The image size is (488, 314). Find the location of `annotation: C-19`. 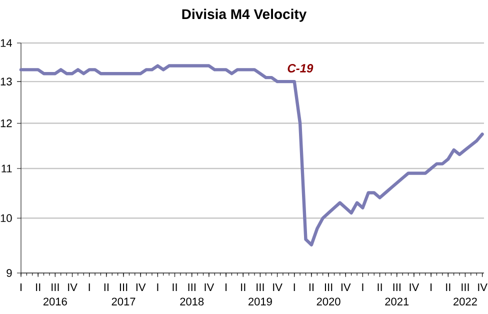

annotation: C-19 is located at coordinates (301, 68).